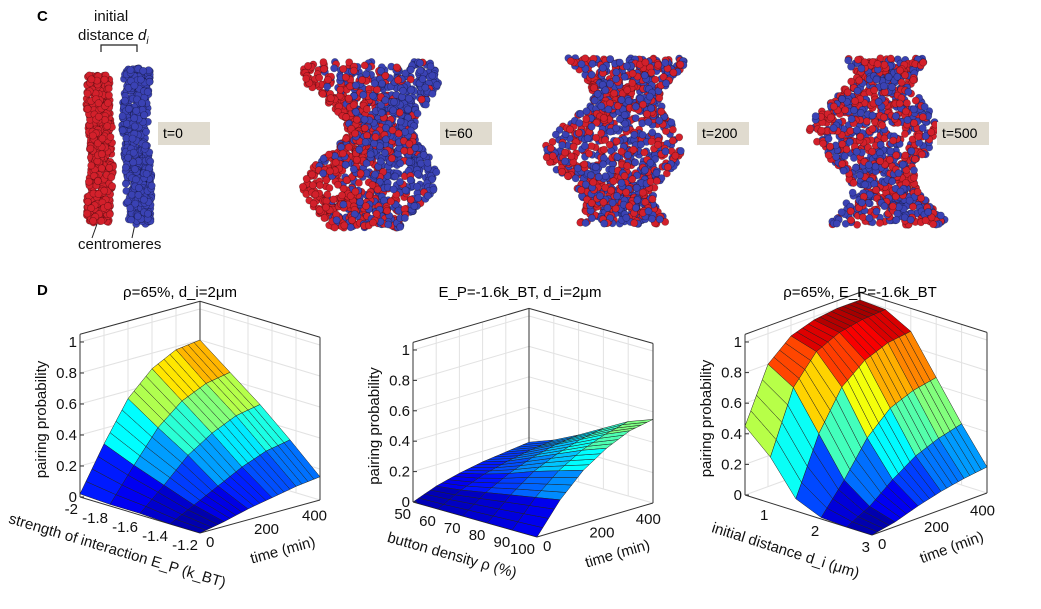  What do you see at coordinates (155, 536) in the screenshot?
I see `x-tick-label: -1.4` at bounding box center [155, 536].